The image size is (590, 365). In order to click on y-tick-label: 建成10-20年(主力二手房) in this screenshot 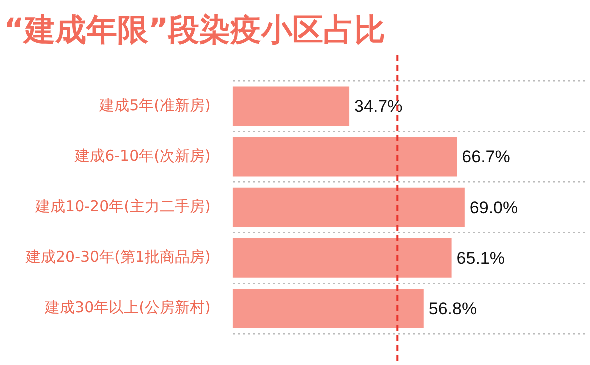, I will do `click(122, 206)`.